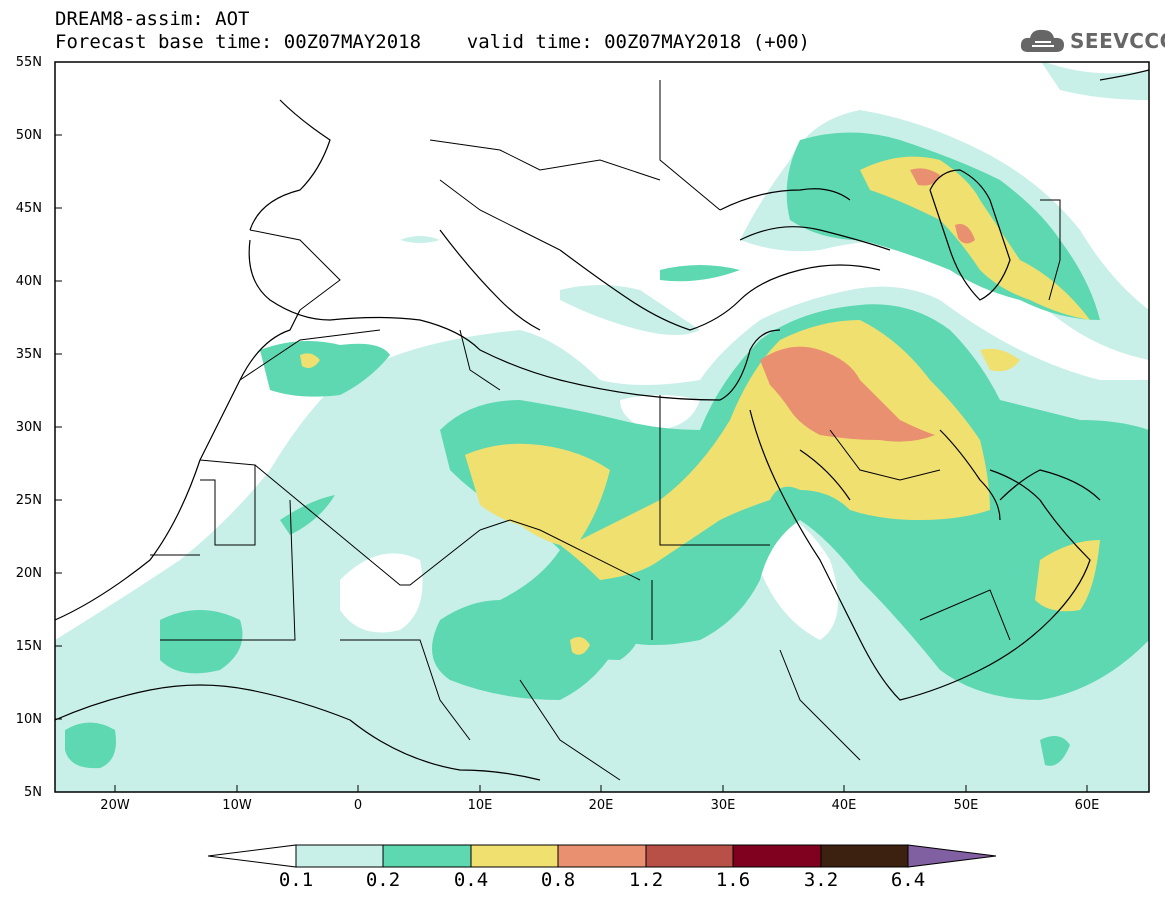 The width and height of the screenshot is (1165, 905). Describe the element at coordinates (427, 856) in the screenshot. I see `colorbar-swatch-0.2` at that location.